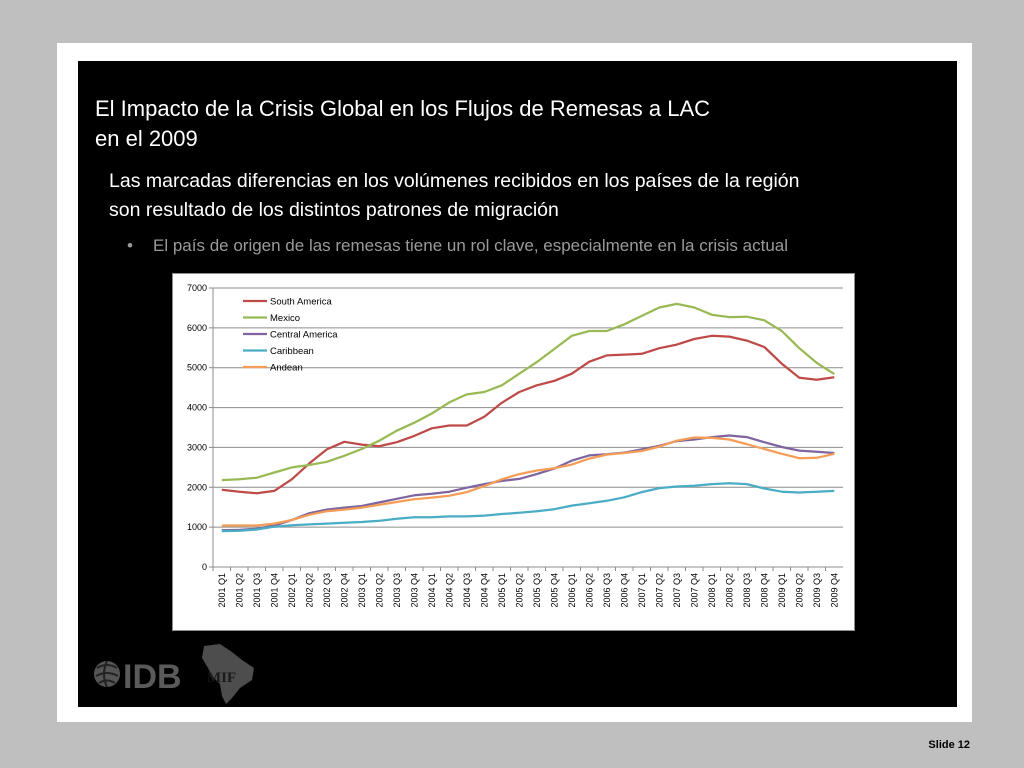  What do you see at coordinates (197, 527) in the screenshot?
I see `y-tick-label: 1000` at bounding box center [197, 527].